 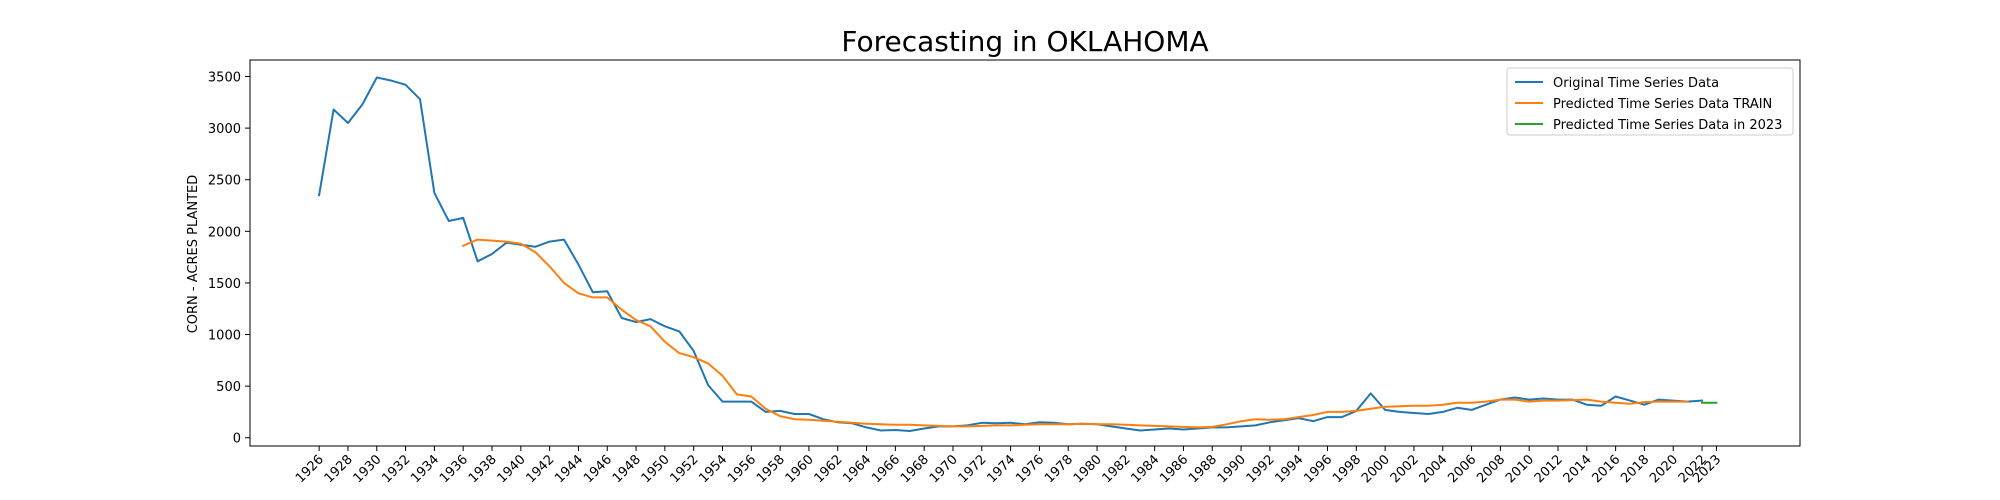 I want to click on legend-label: Predicted Time Series Data TRAIN, so click(x=1662, y=104).